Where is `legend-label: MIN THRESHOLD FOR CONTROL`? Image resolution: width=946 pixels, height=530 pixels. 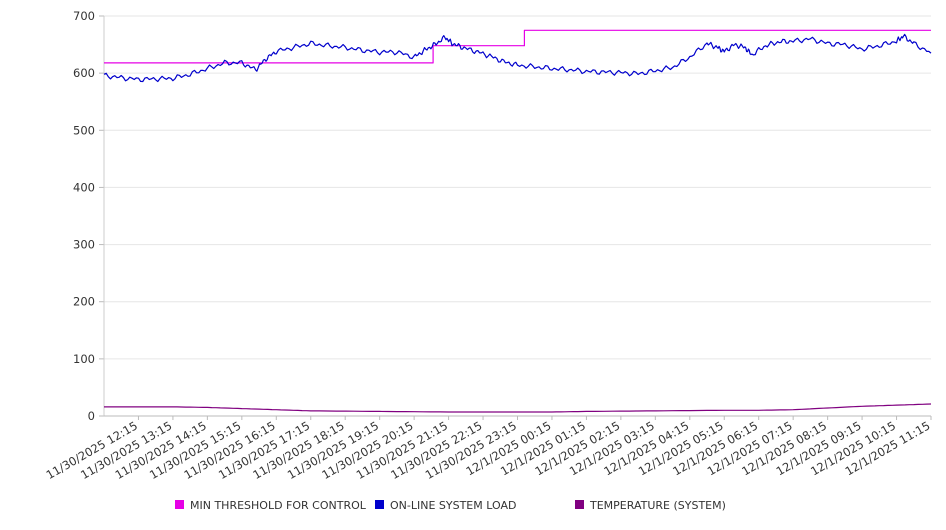 legend-label: MIN THRESHOLD FOR CONTROL is located at coordinates (278, 505).